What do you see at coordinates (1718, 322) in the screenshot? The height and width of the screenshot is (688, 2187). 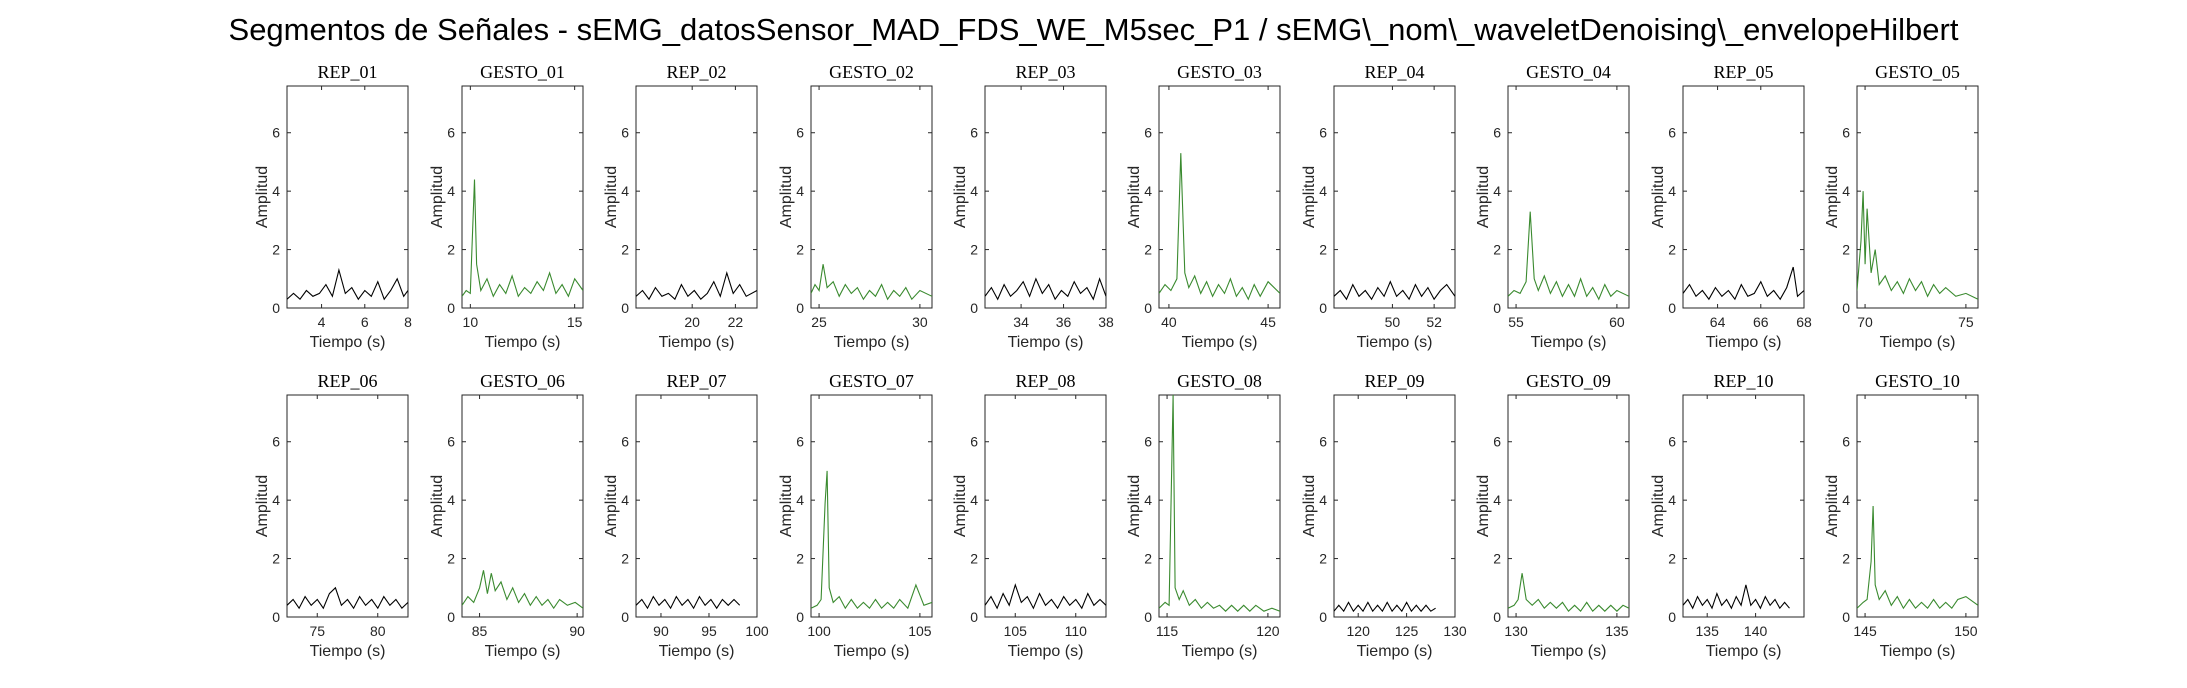 I see `x-tick-label: 64` at bounding box center [1718, 322].